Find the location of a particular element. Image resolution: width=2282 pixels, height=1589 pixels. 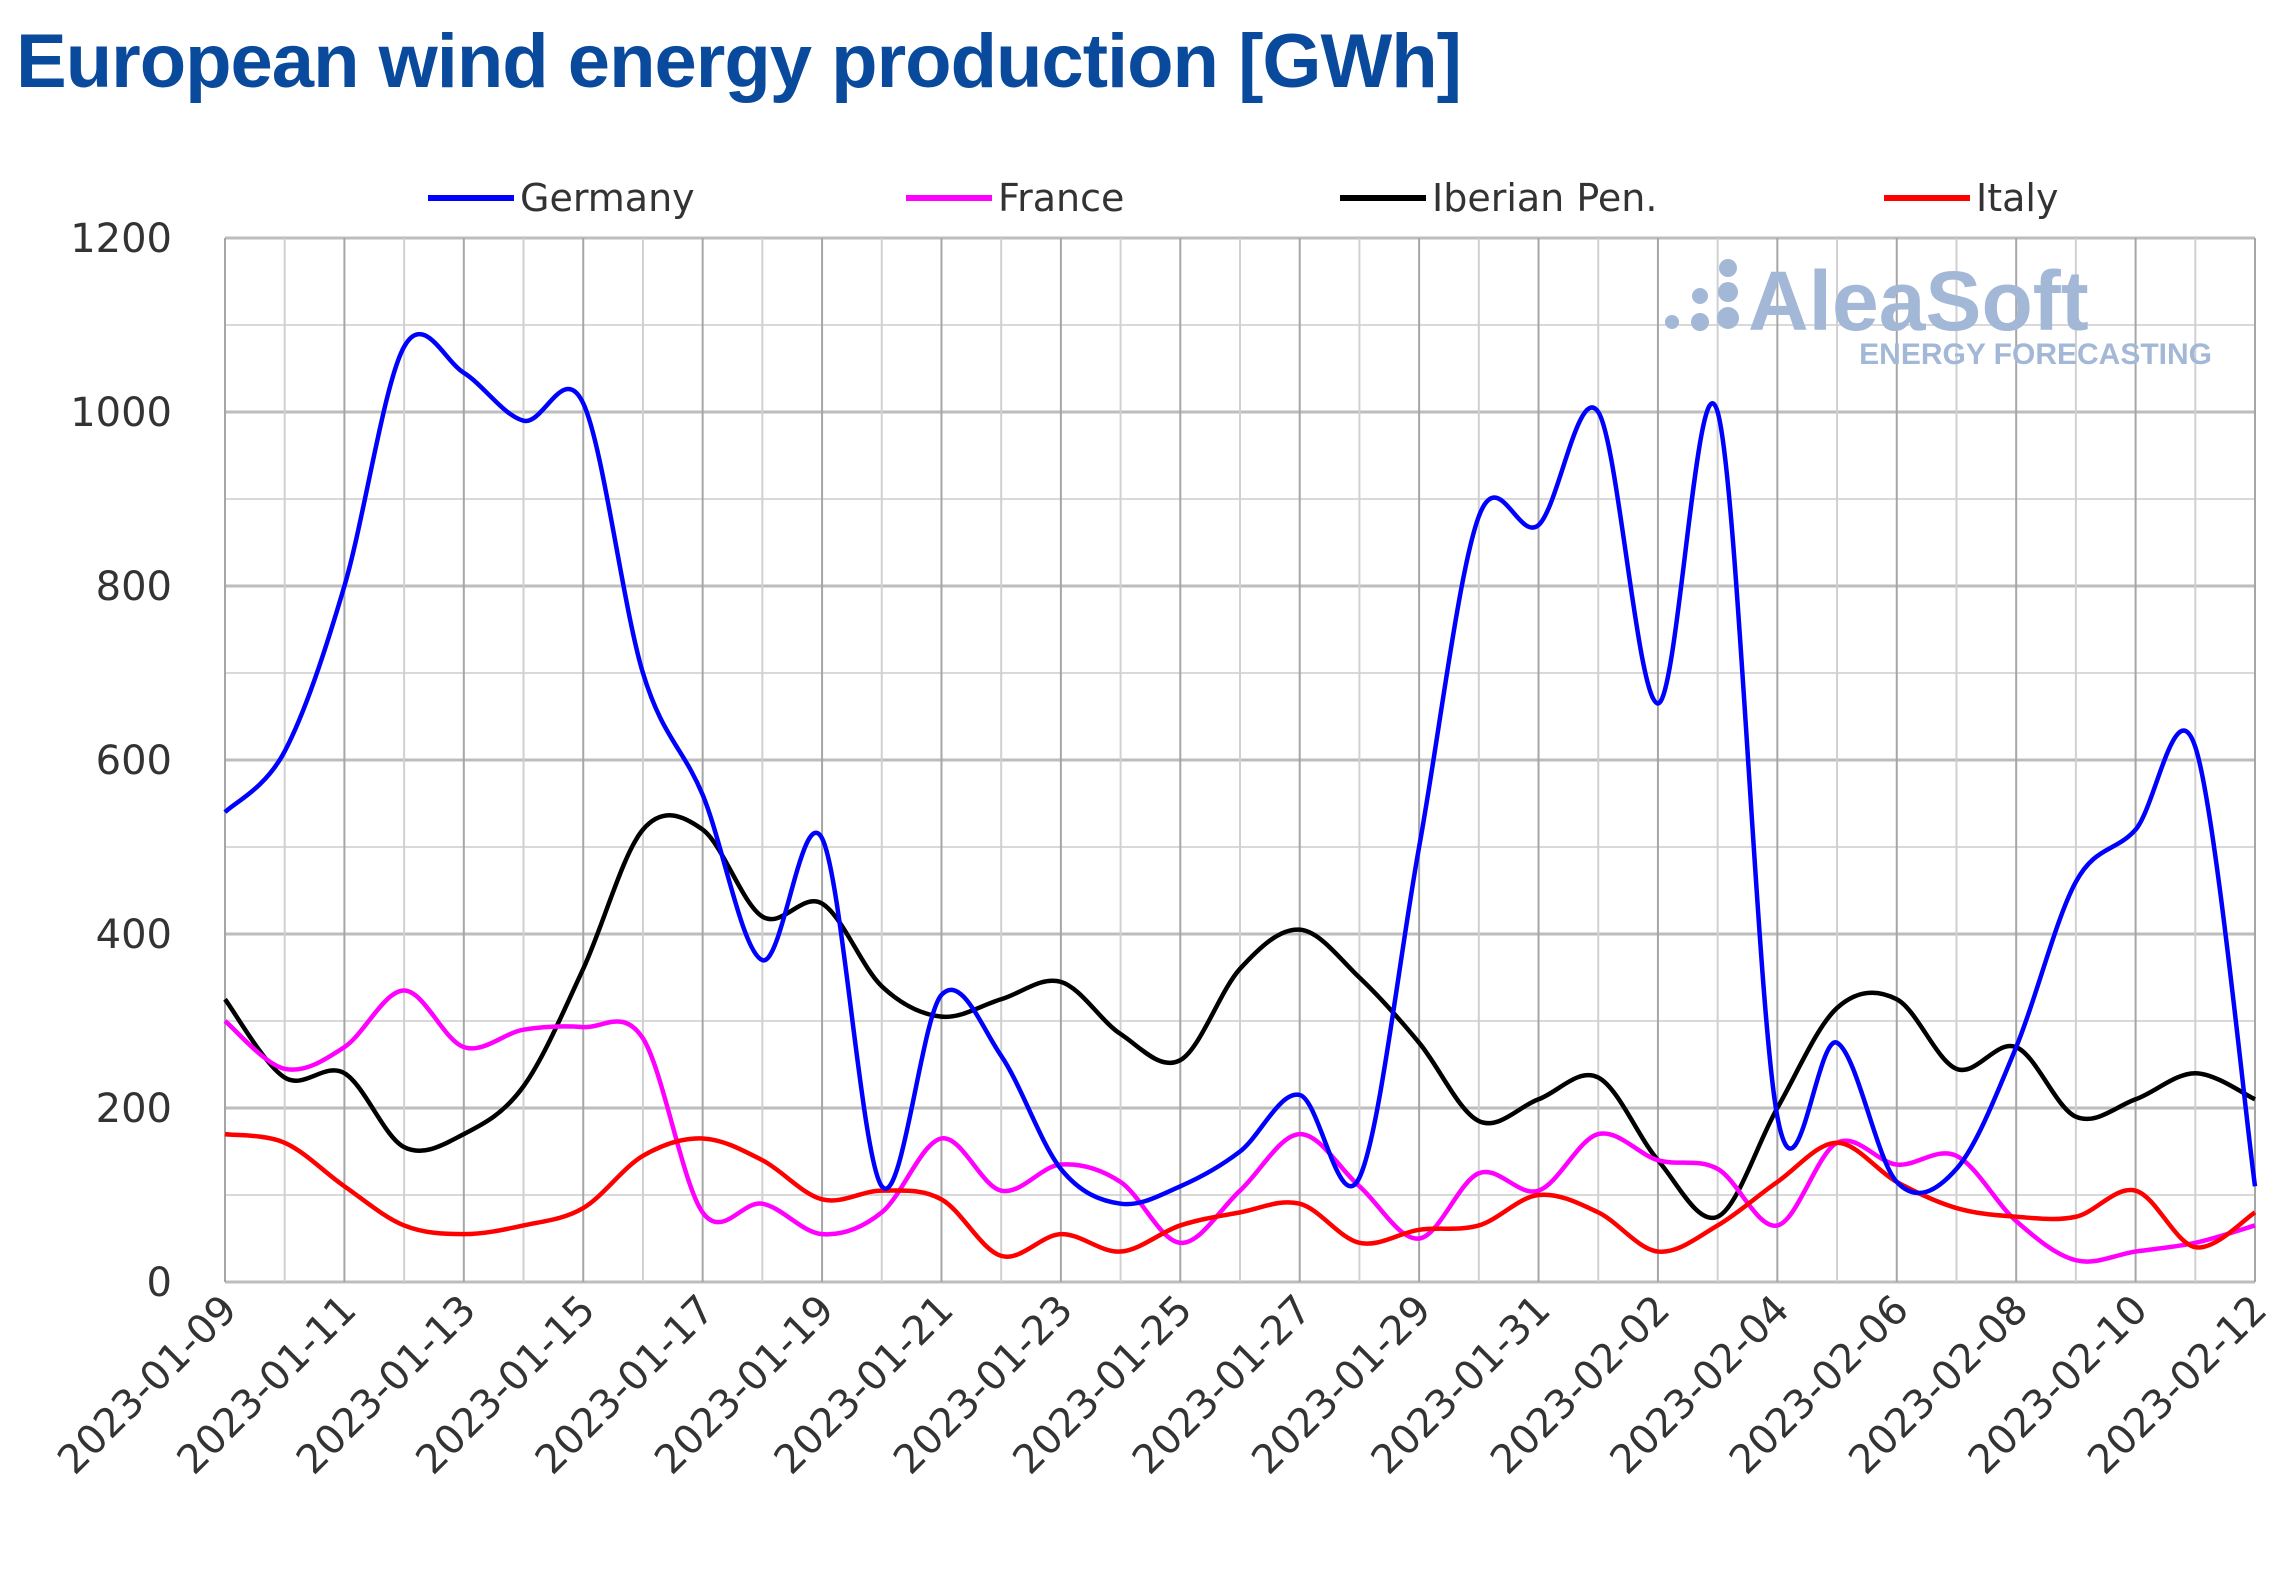

logo-brand: AleaSoft is located at coordinates (1918, 301).